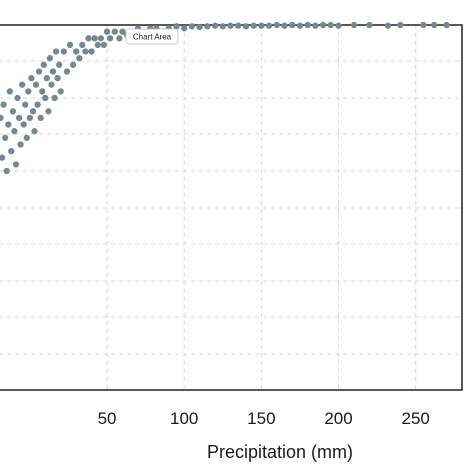 The width and height of the screenshot is (474, 474). Describe the element at coordinates (416, 418) in the screenshot. I see `x-tick-label-250: 250` at that location.